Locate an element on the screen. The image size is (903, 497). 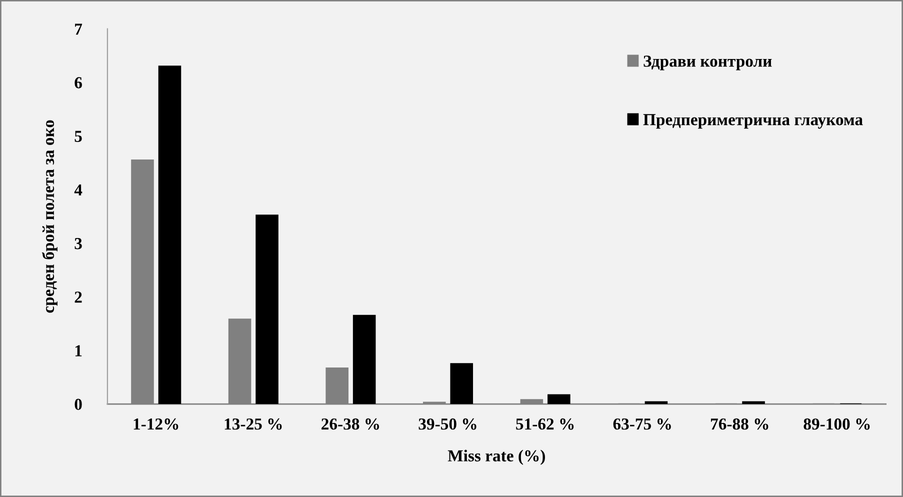
y-tick-label: 4 is located at coordinates (78, 190).